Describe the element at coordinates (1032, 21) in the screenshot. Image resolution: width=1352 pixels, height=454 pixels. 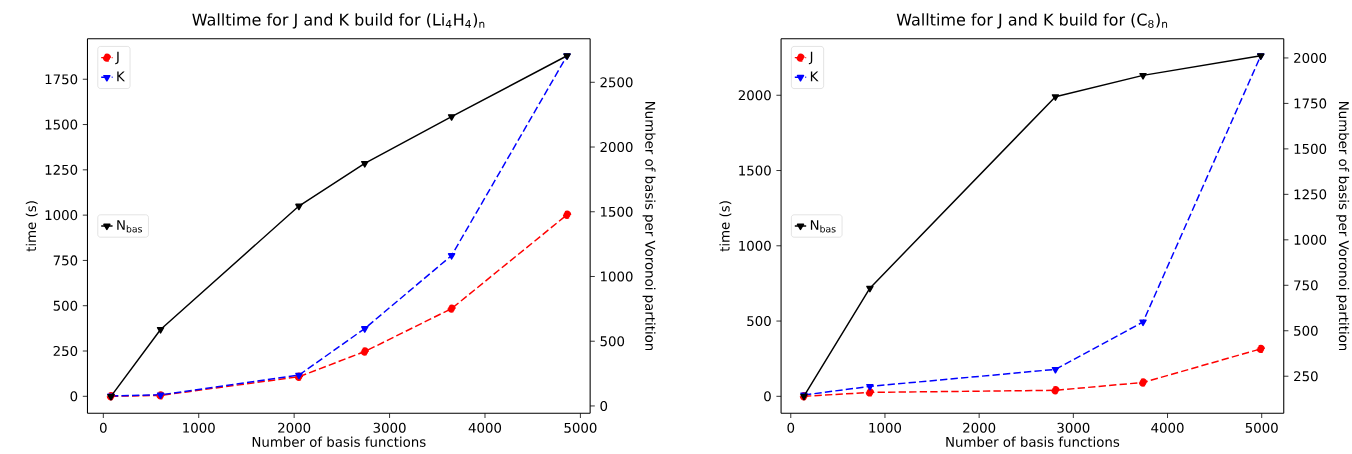
I see `chart-title: Walltime for J and K build for (C$_{8}$)$_{n}$` at that location.